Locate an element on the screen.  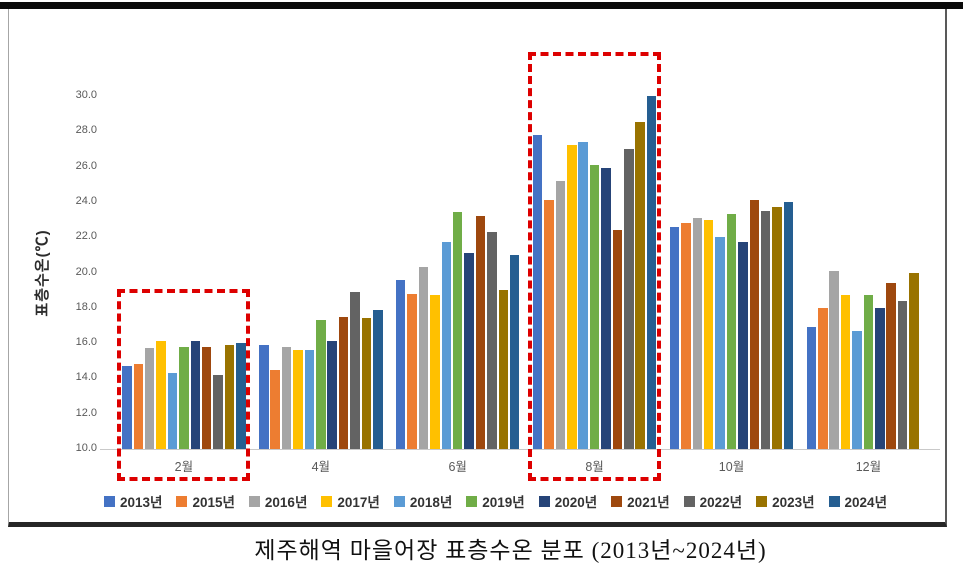
legend-item-label: 2019년 is located at coordinates (503, 502).